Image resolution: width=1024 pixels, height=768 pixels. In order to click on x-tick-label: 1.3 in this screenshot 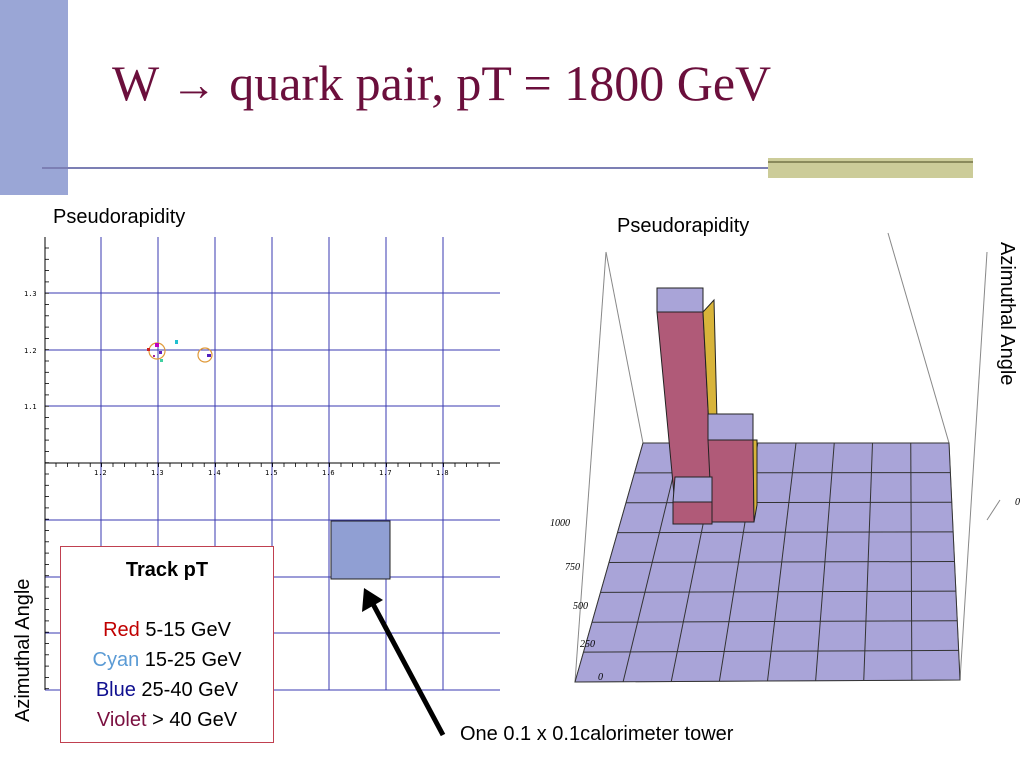, I will do `click(157, 473)`.